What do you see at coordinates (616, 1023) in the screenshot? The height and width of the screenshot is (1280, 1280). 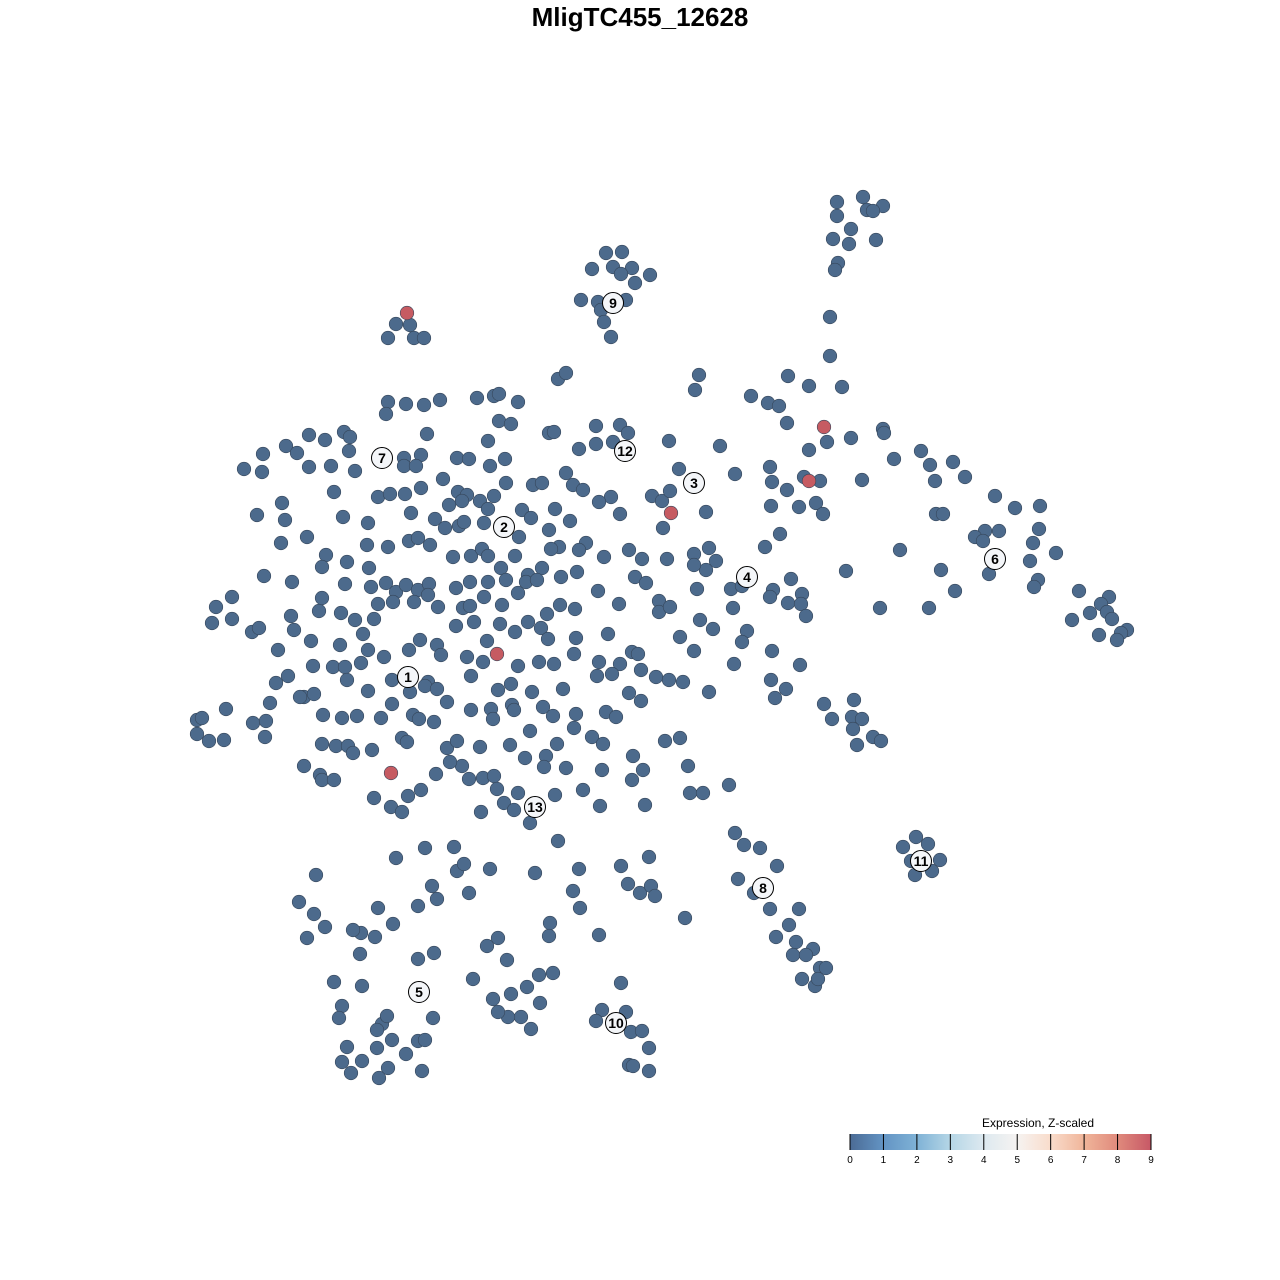 I see `cluster-label-text: 10` at bounding box center [616, 1023].